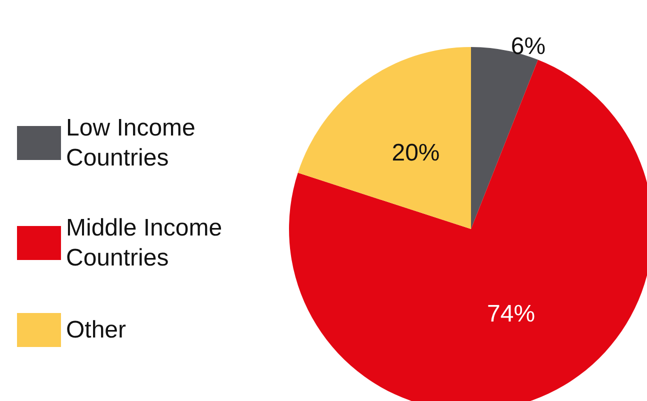  I want to click on data-label: 74%, so click(511, 314).